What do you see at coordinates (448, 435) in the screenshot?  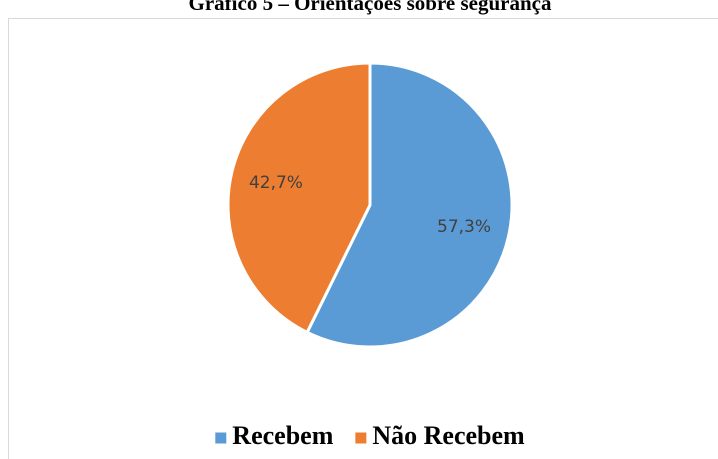 I see `legend-label: Não Recebem` at bounding box center [448, 435].